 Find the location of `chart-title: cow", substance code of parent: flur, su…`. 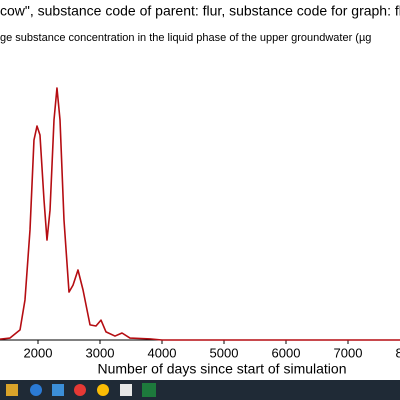

chart-title: cow", substance code of parent: flur, su… is located at coordinates (200, 11).